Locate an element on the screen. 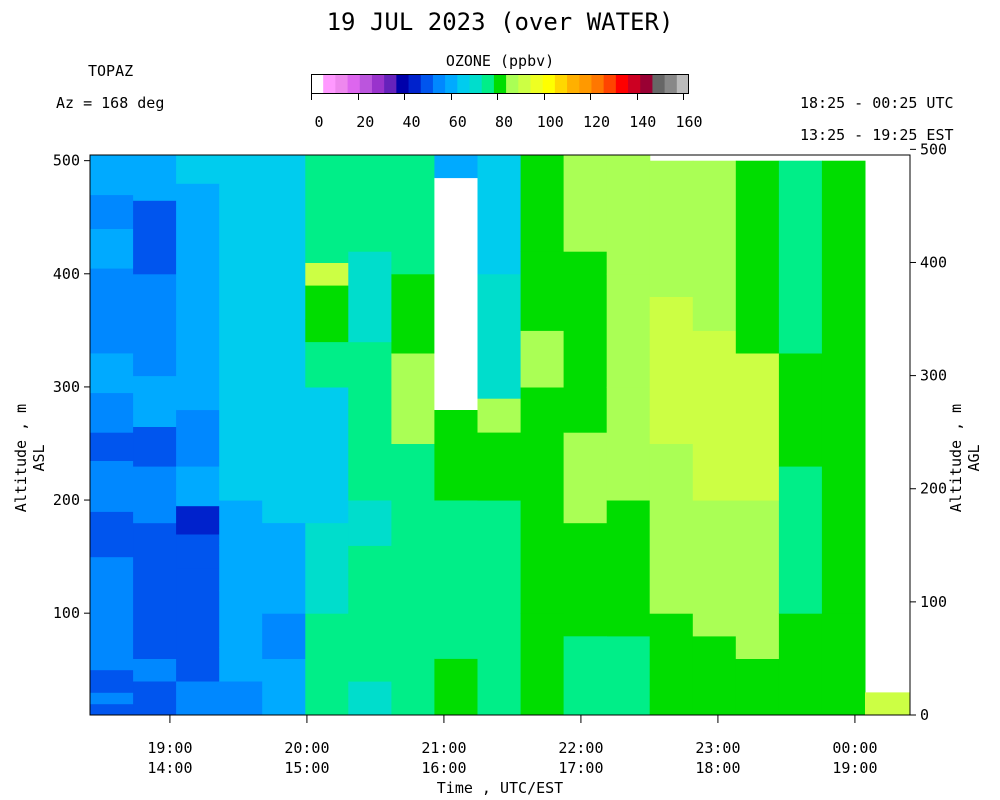  y-tick-label-right: 500 is located at coordinates (933, 149).